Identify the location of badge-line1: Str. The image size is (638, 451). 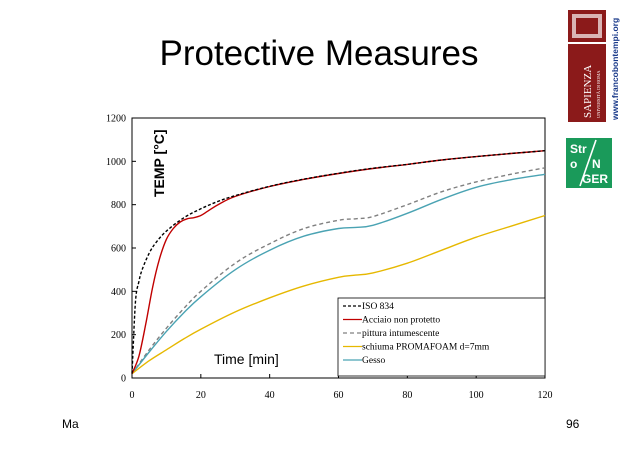
(578, 149).